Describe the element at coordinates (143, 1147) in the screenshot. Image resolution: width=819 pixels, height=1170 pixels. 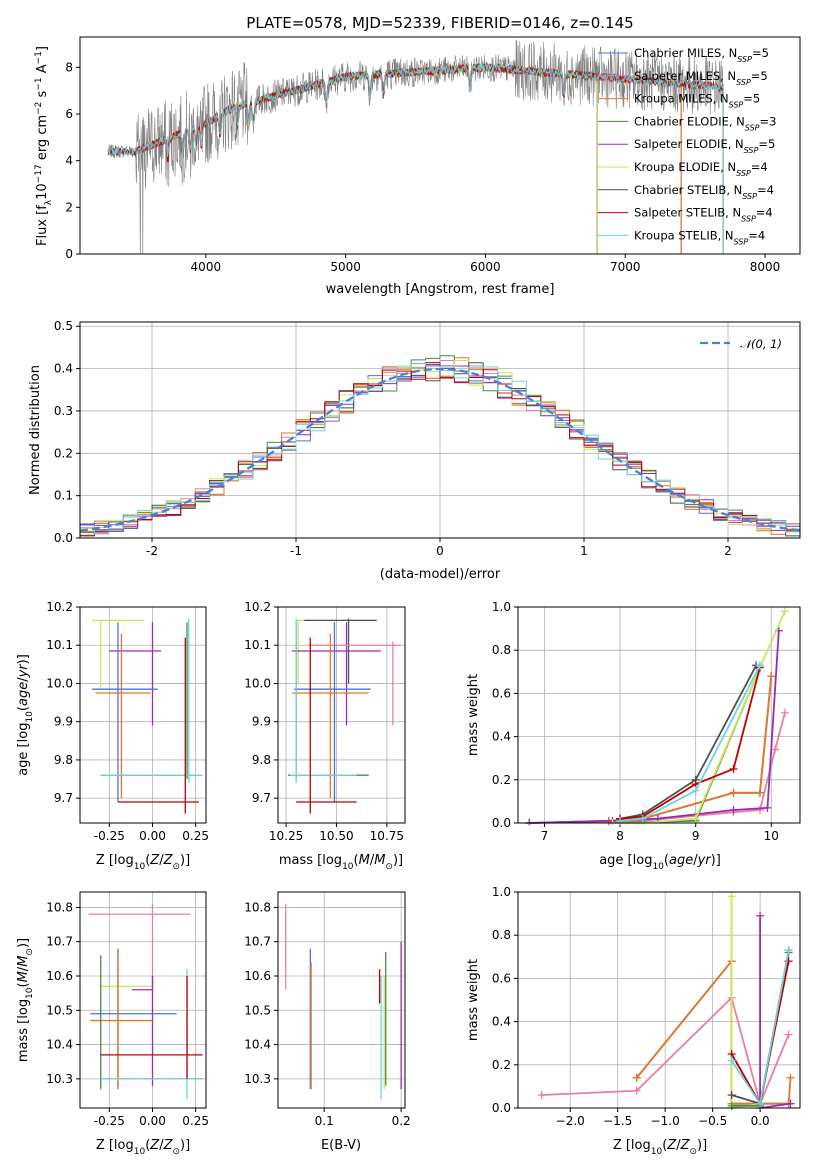
I see `mass-vs-Z-xlabel: Z [log10(Z/Z⊙)]` at that location.